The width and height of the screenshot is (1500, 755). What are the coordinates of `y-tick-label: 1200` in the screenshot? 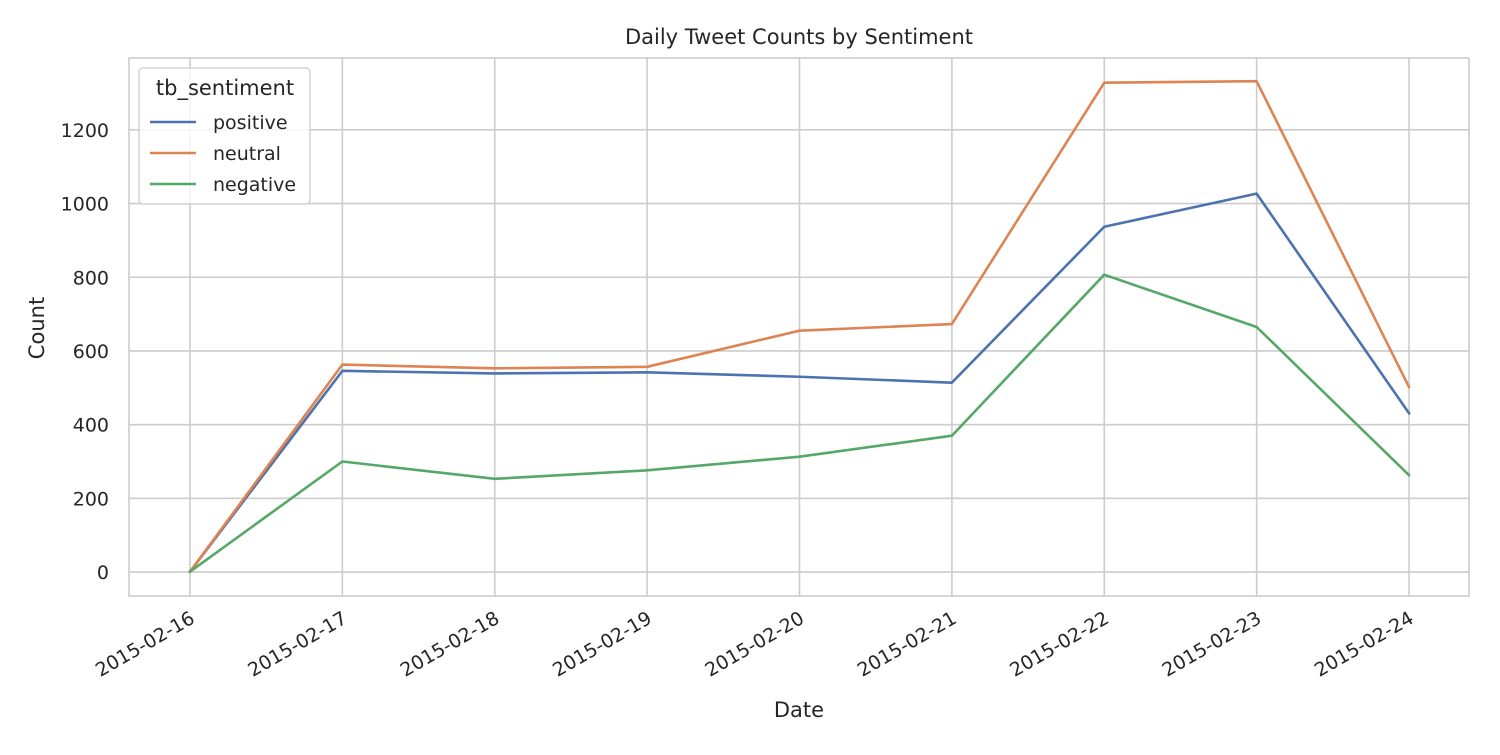 It's located at (85, 131).